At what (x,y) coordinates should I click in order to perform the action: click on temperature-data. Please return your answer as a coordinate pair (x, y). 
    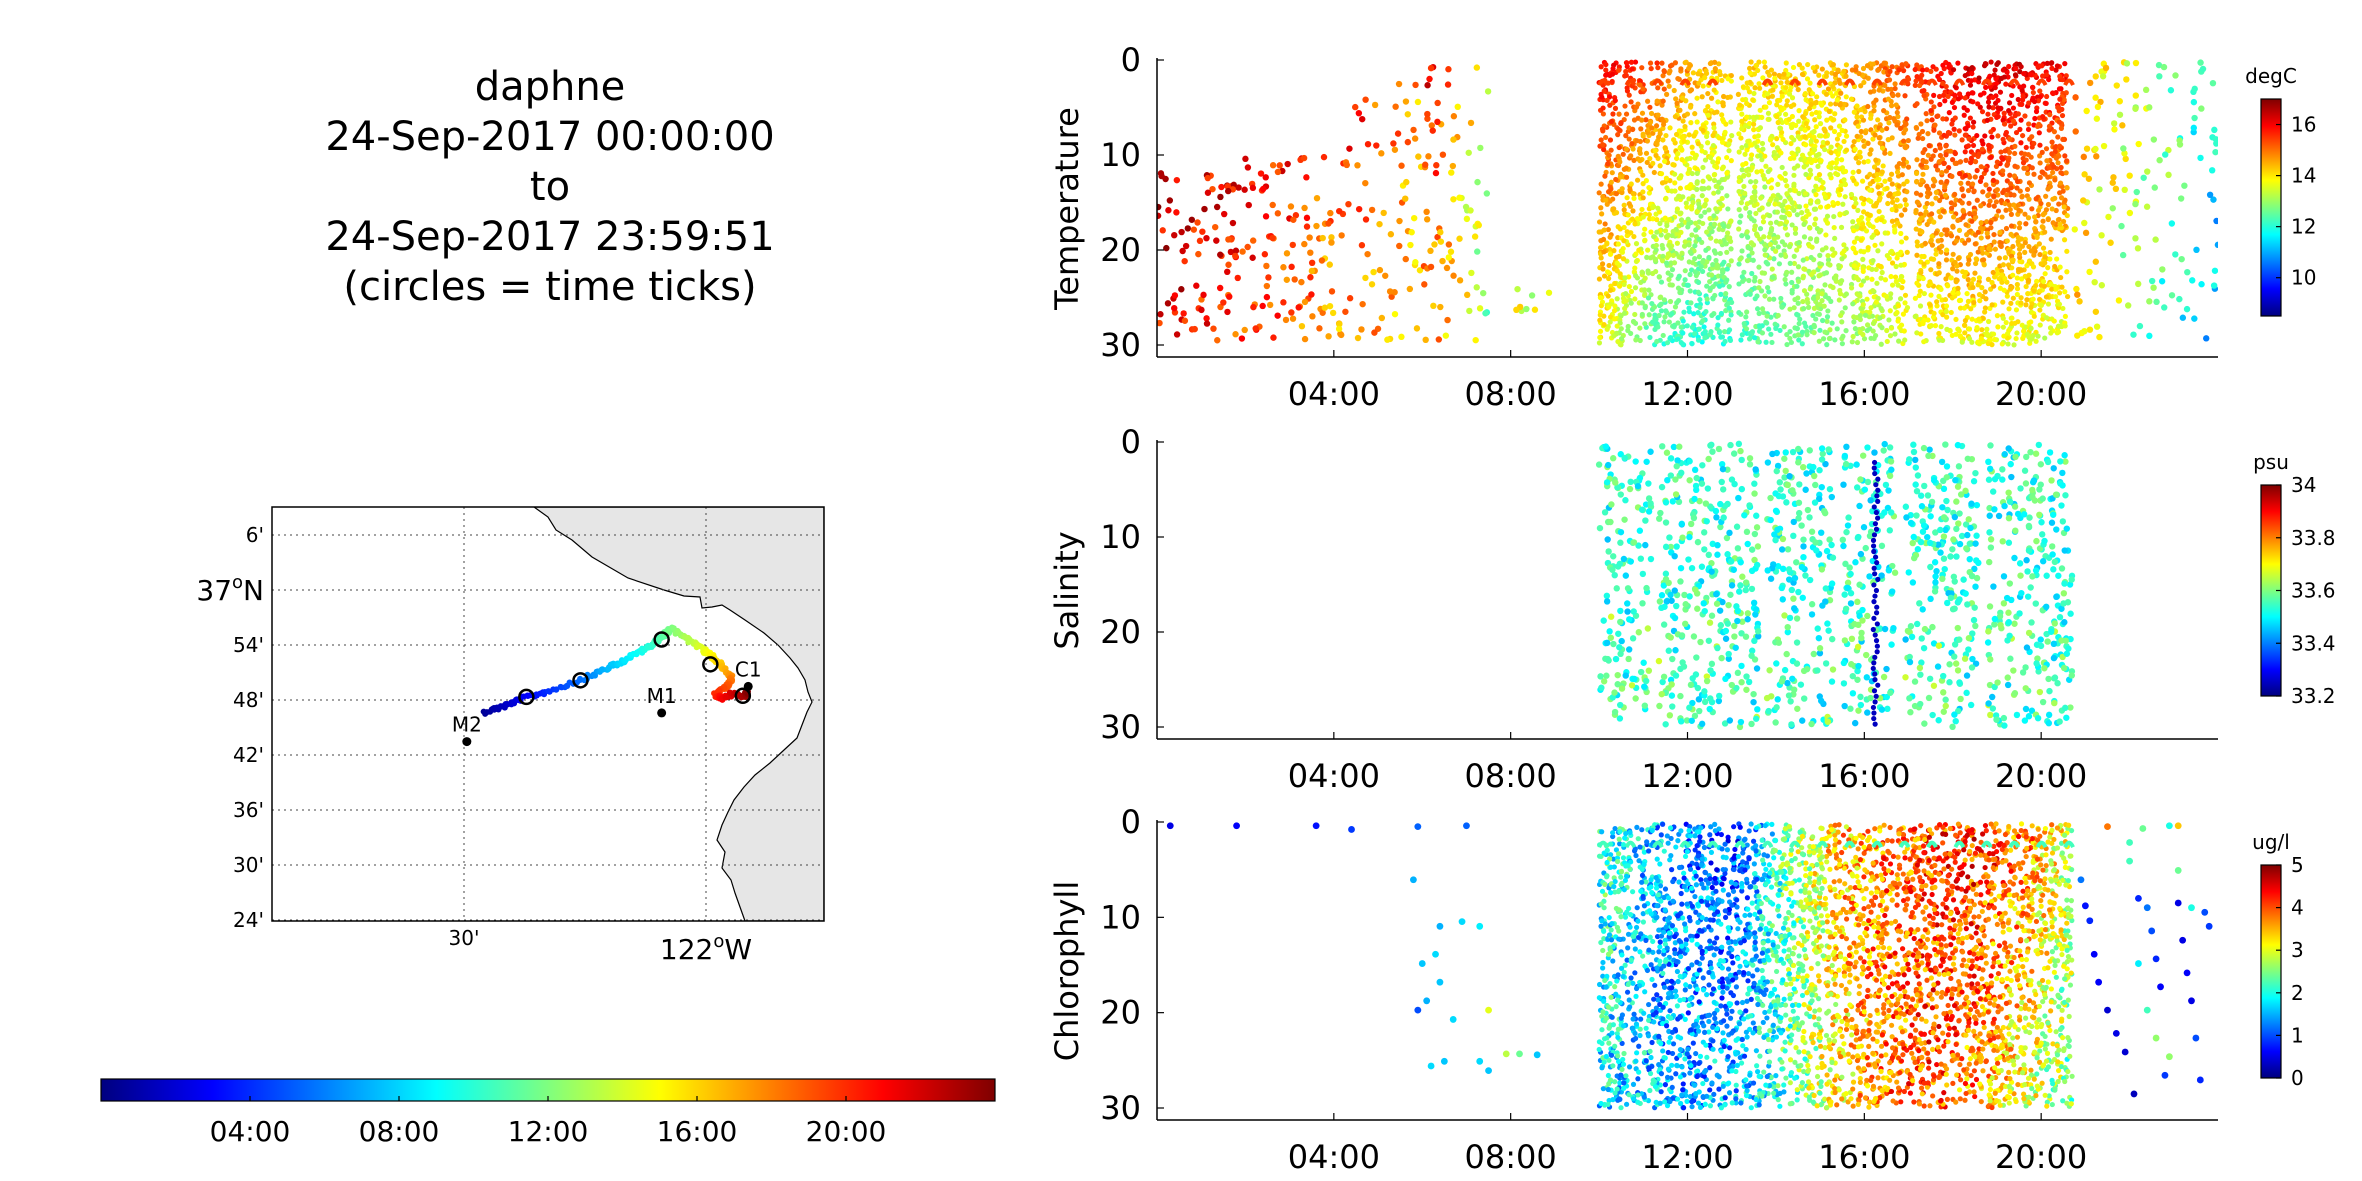
    Looking at the image, I should click on (1687, 203).